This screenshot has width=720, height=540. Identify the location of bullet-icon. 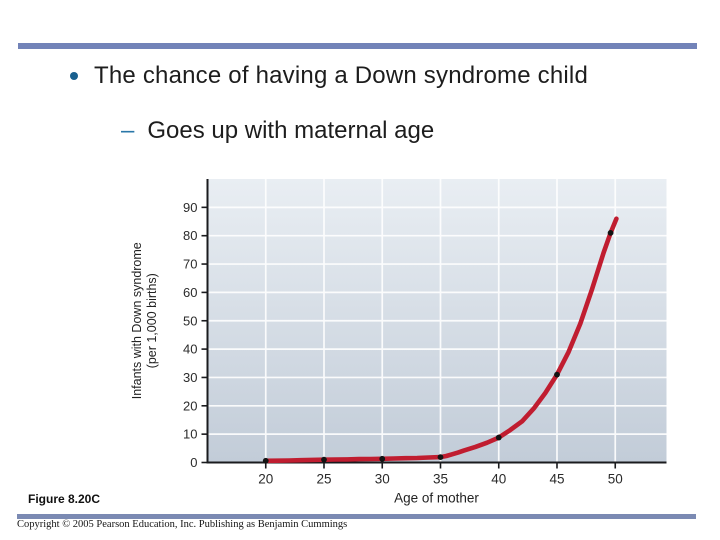
(74, 76).